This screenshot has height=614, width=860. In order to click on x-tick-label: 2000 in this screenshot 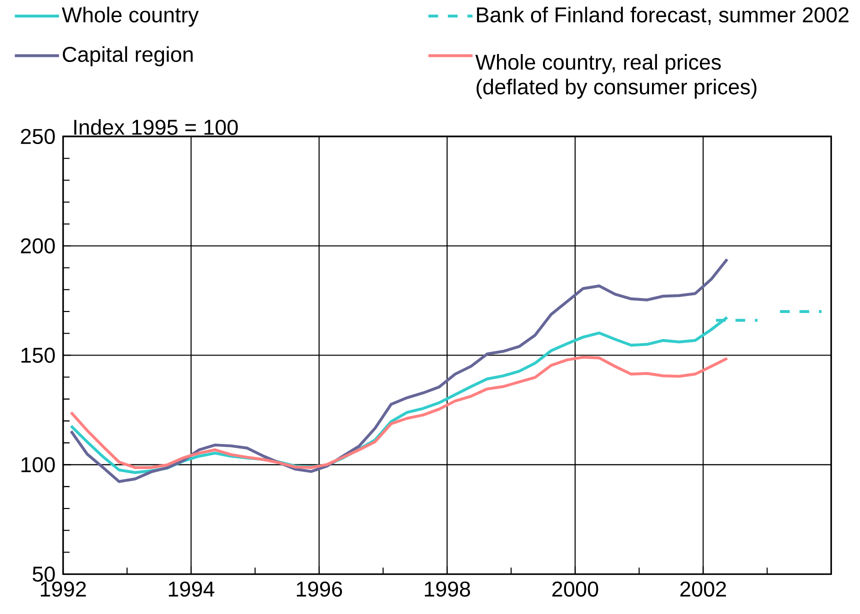, I will do `click(575, 589)`.